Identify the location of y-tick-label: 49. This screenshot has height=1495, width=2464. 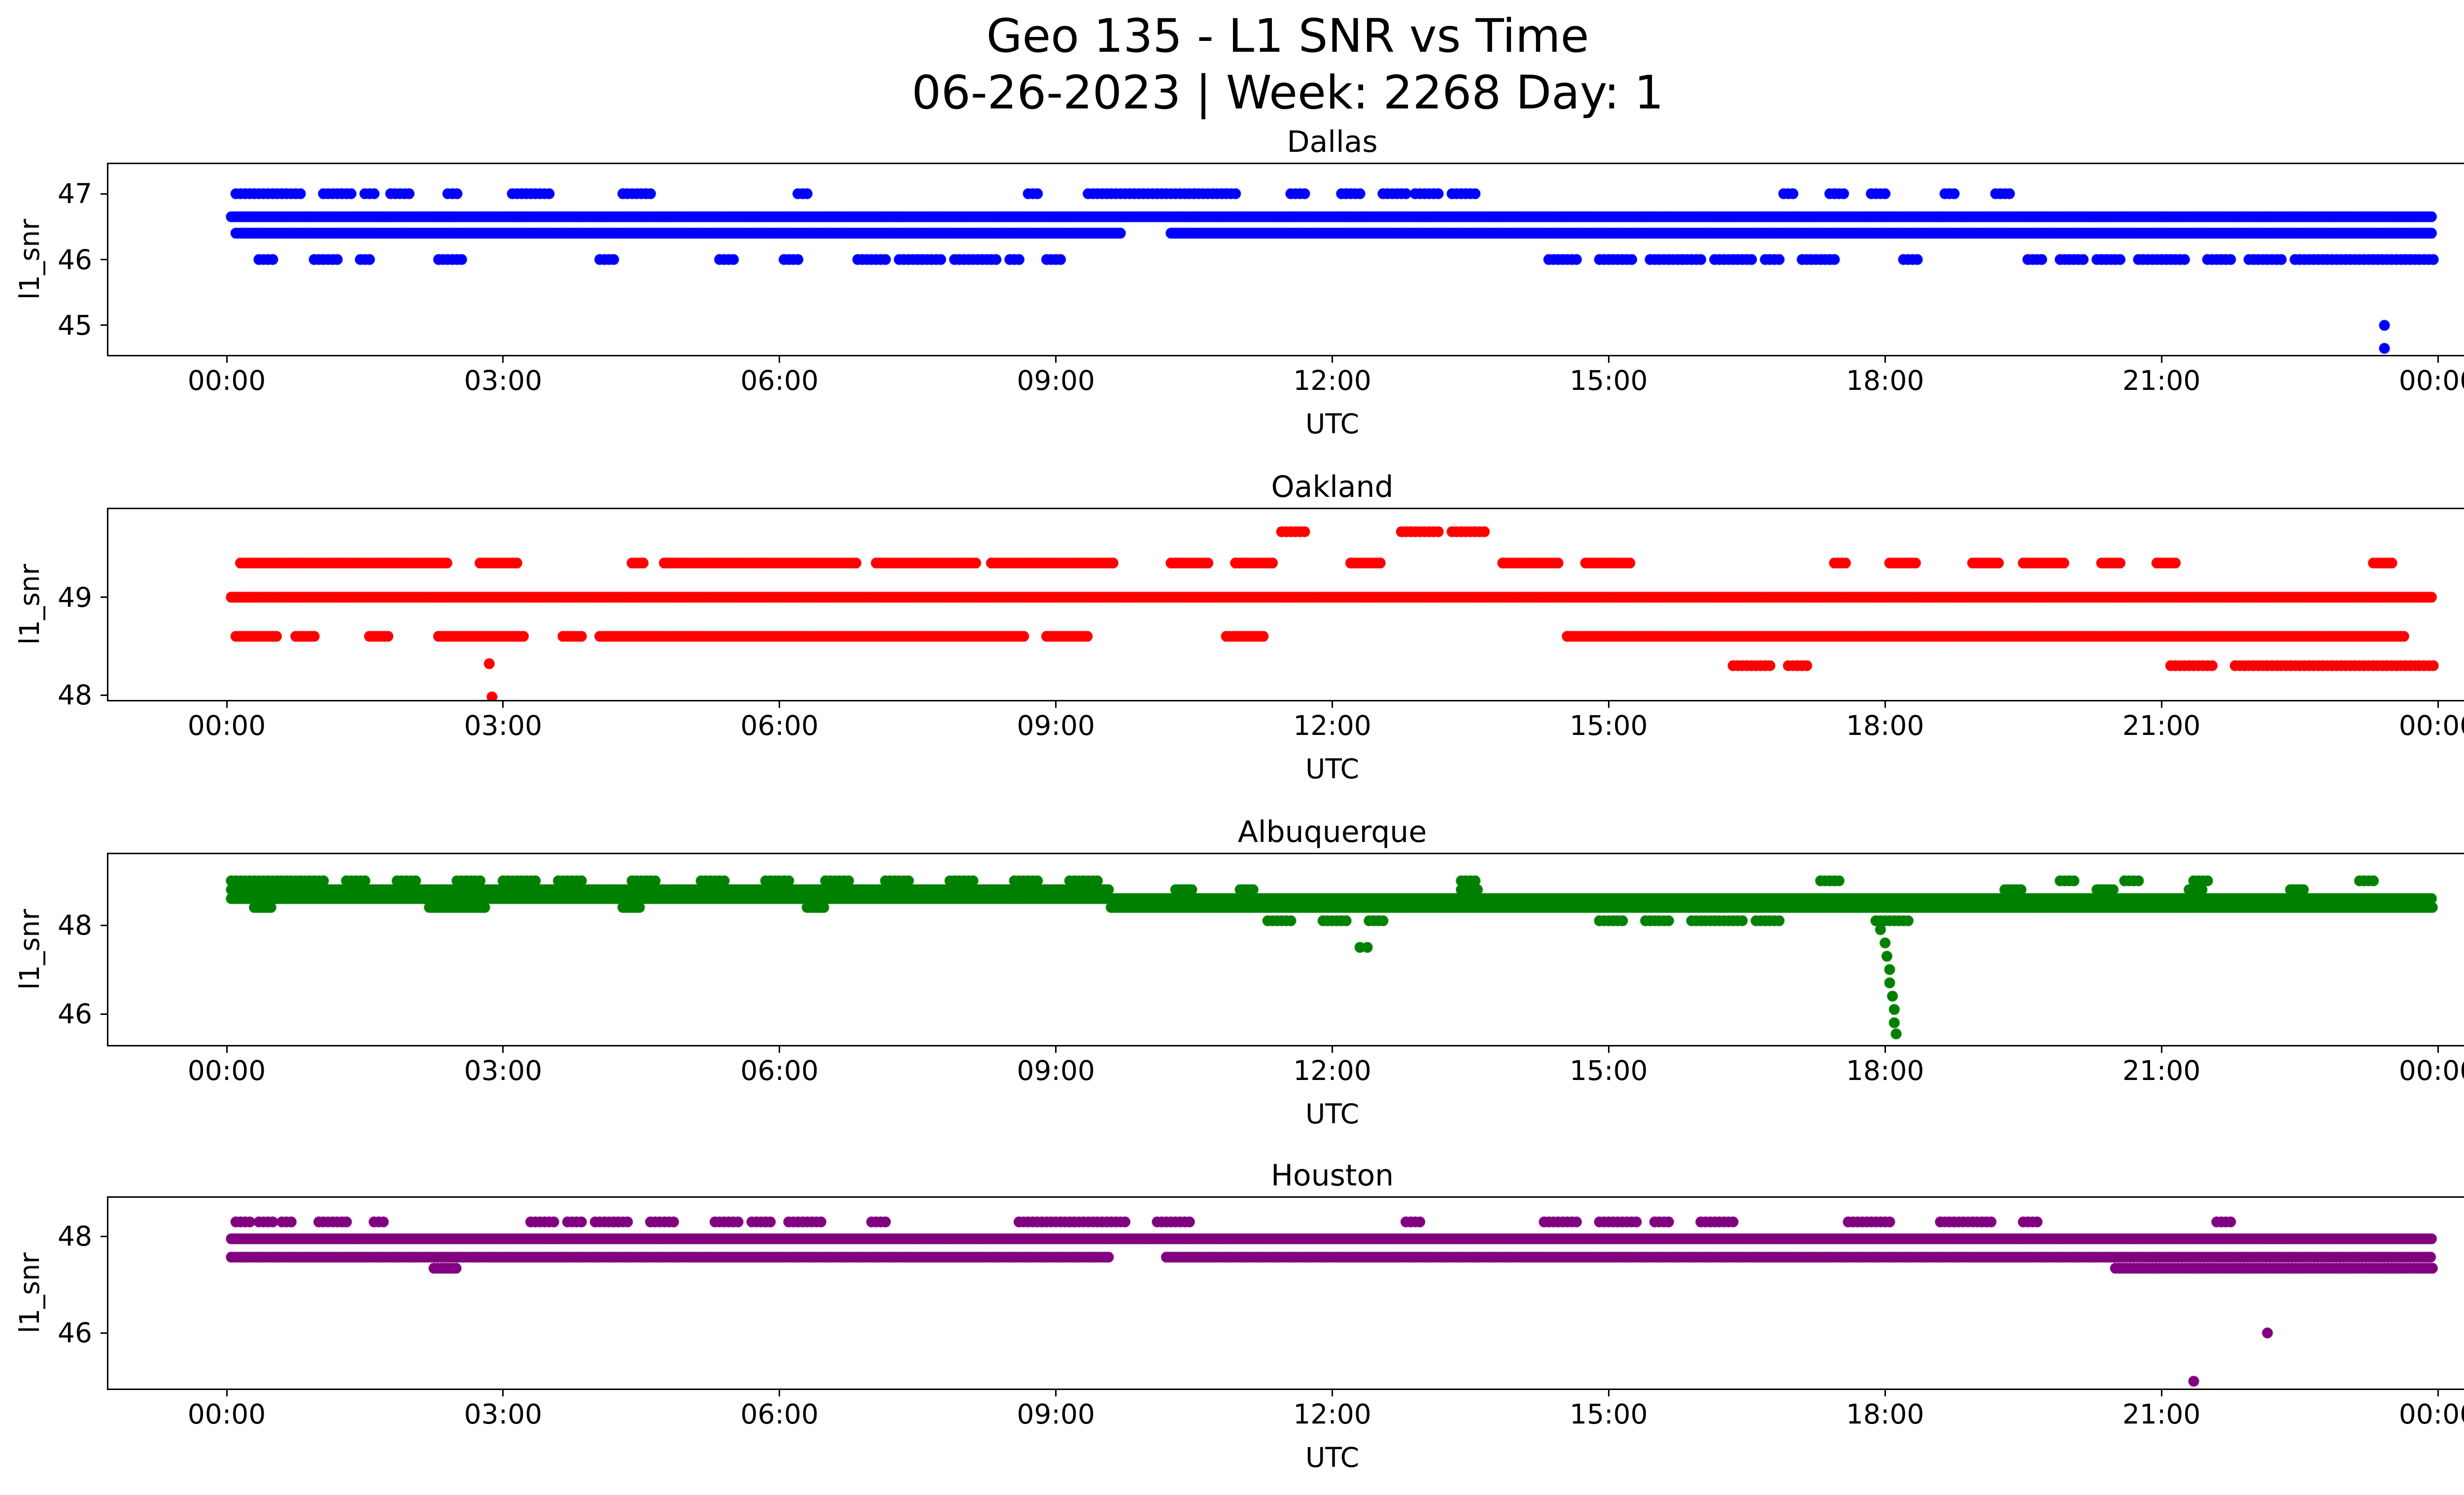
(75, 597).